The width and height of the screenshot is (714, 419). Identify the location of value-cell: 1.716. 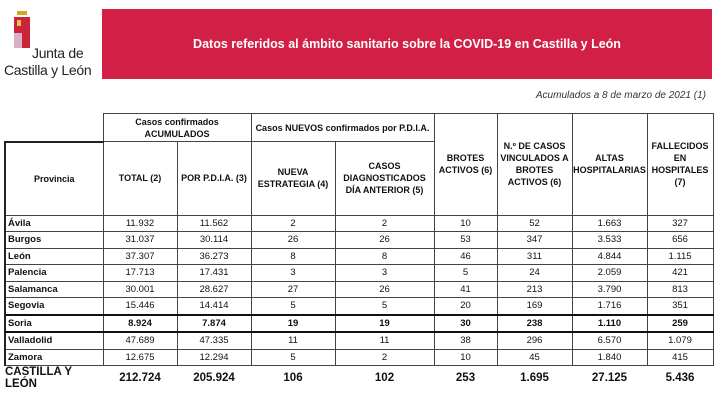
(609, 306).